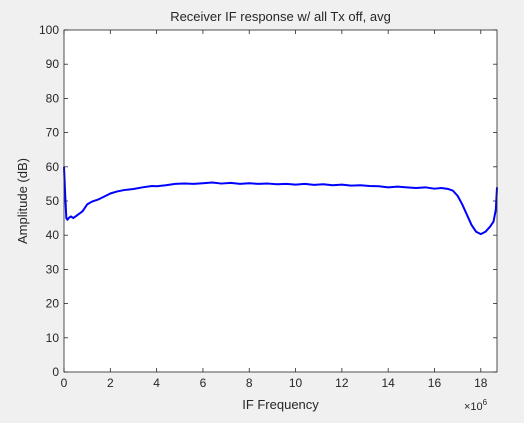 The image size is (524, 423). I want to click on y-tick-label: 30, so click(53, 269).